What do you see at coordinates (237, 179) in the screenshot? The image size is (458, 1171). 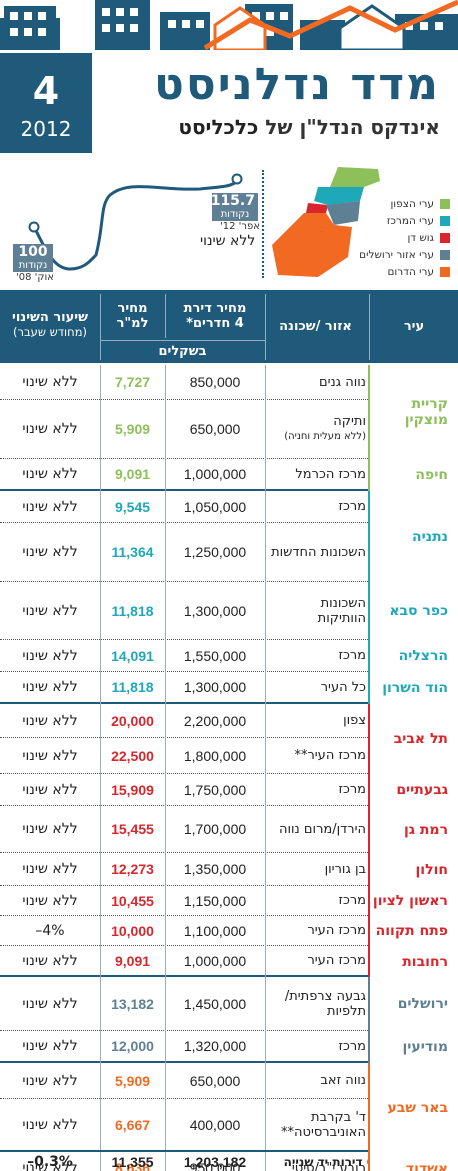 I see `trend-end-point` at bounding box center [237, 179].